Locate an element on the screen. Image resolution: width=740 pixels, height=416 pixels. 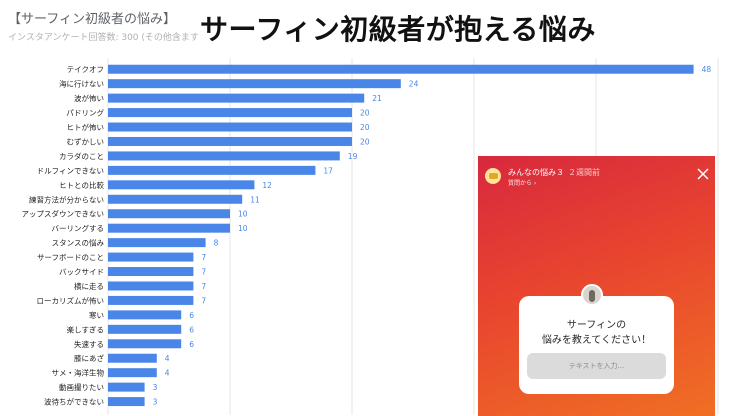
data-label: 12 is located at coordinates (267, 185).